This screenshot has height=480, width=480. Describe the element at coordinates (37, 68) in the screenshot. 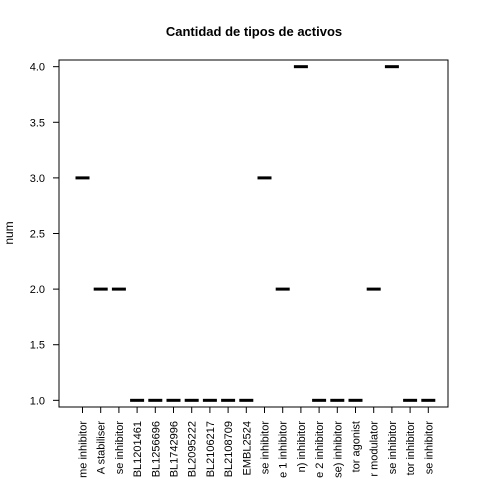

I see `y-tick-label: 4.0` at that location.